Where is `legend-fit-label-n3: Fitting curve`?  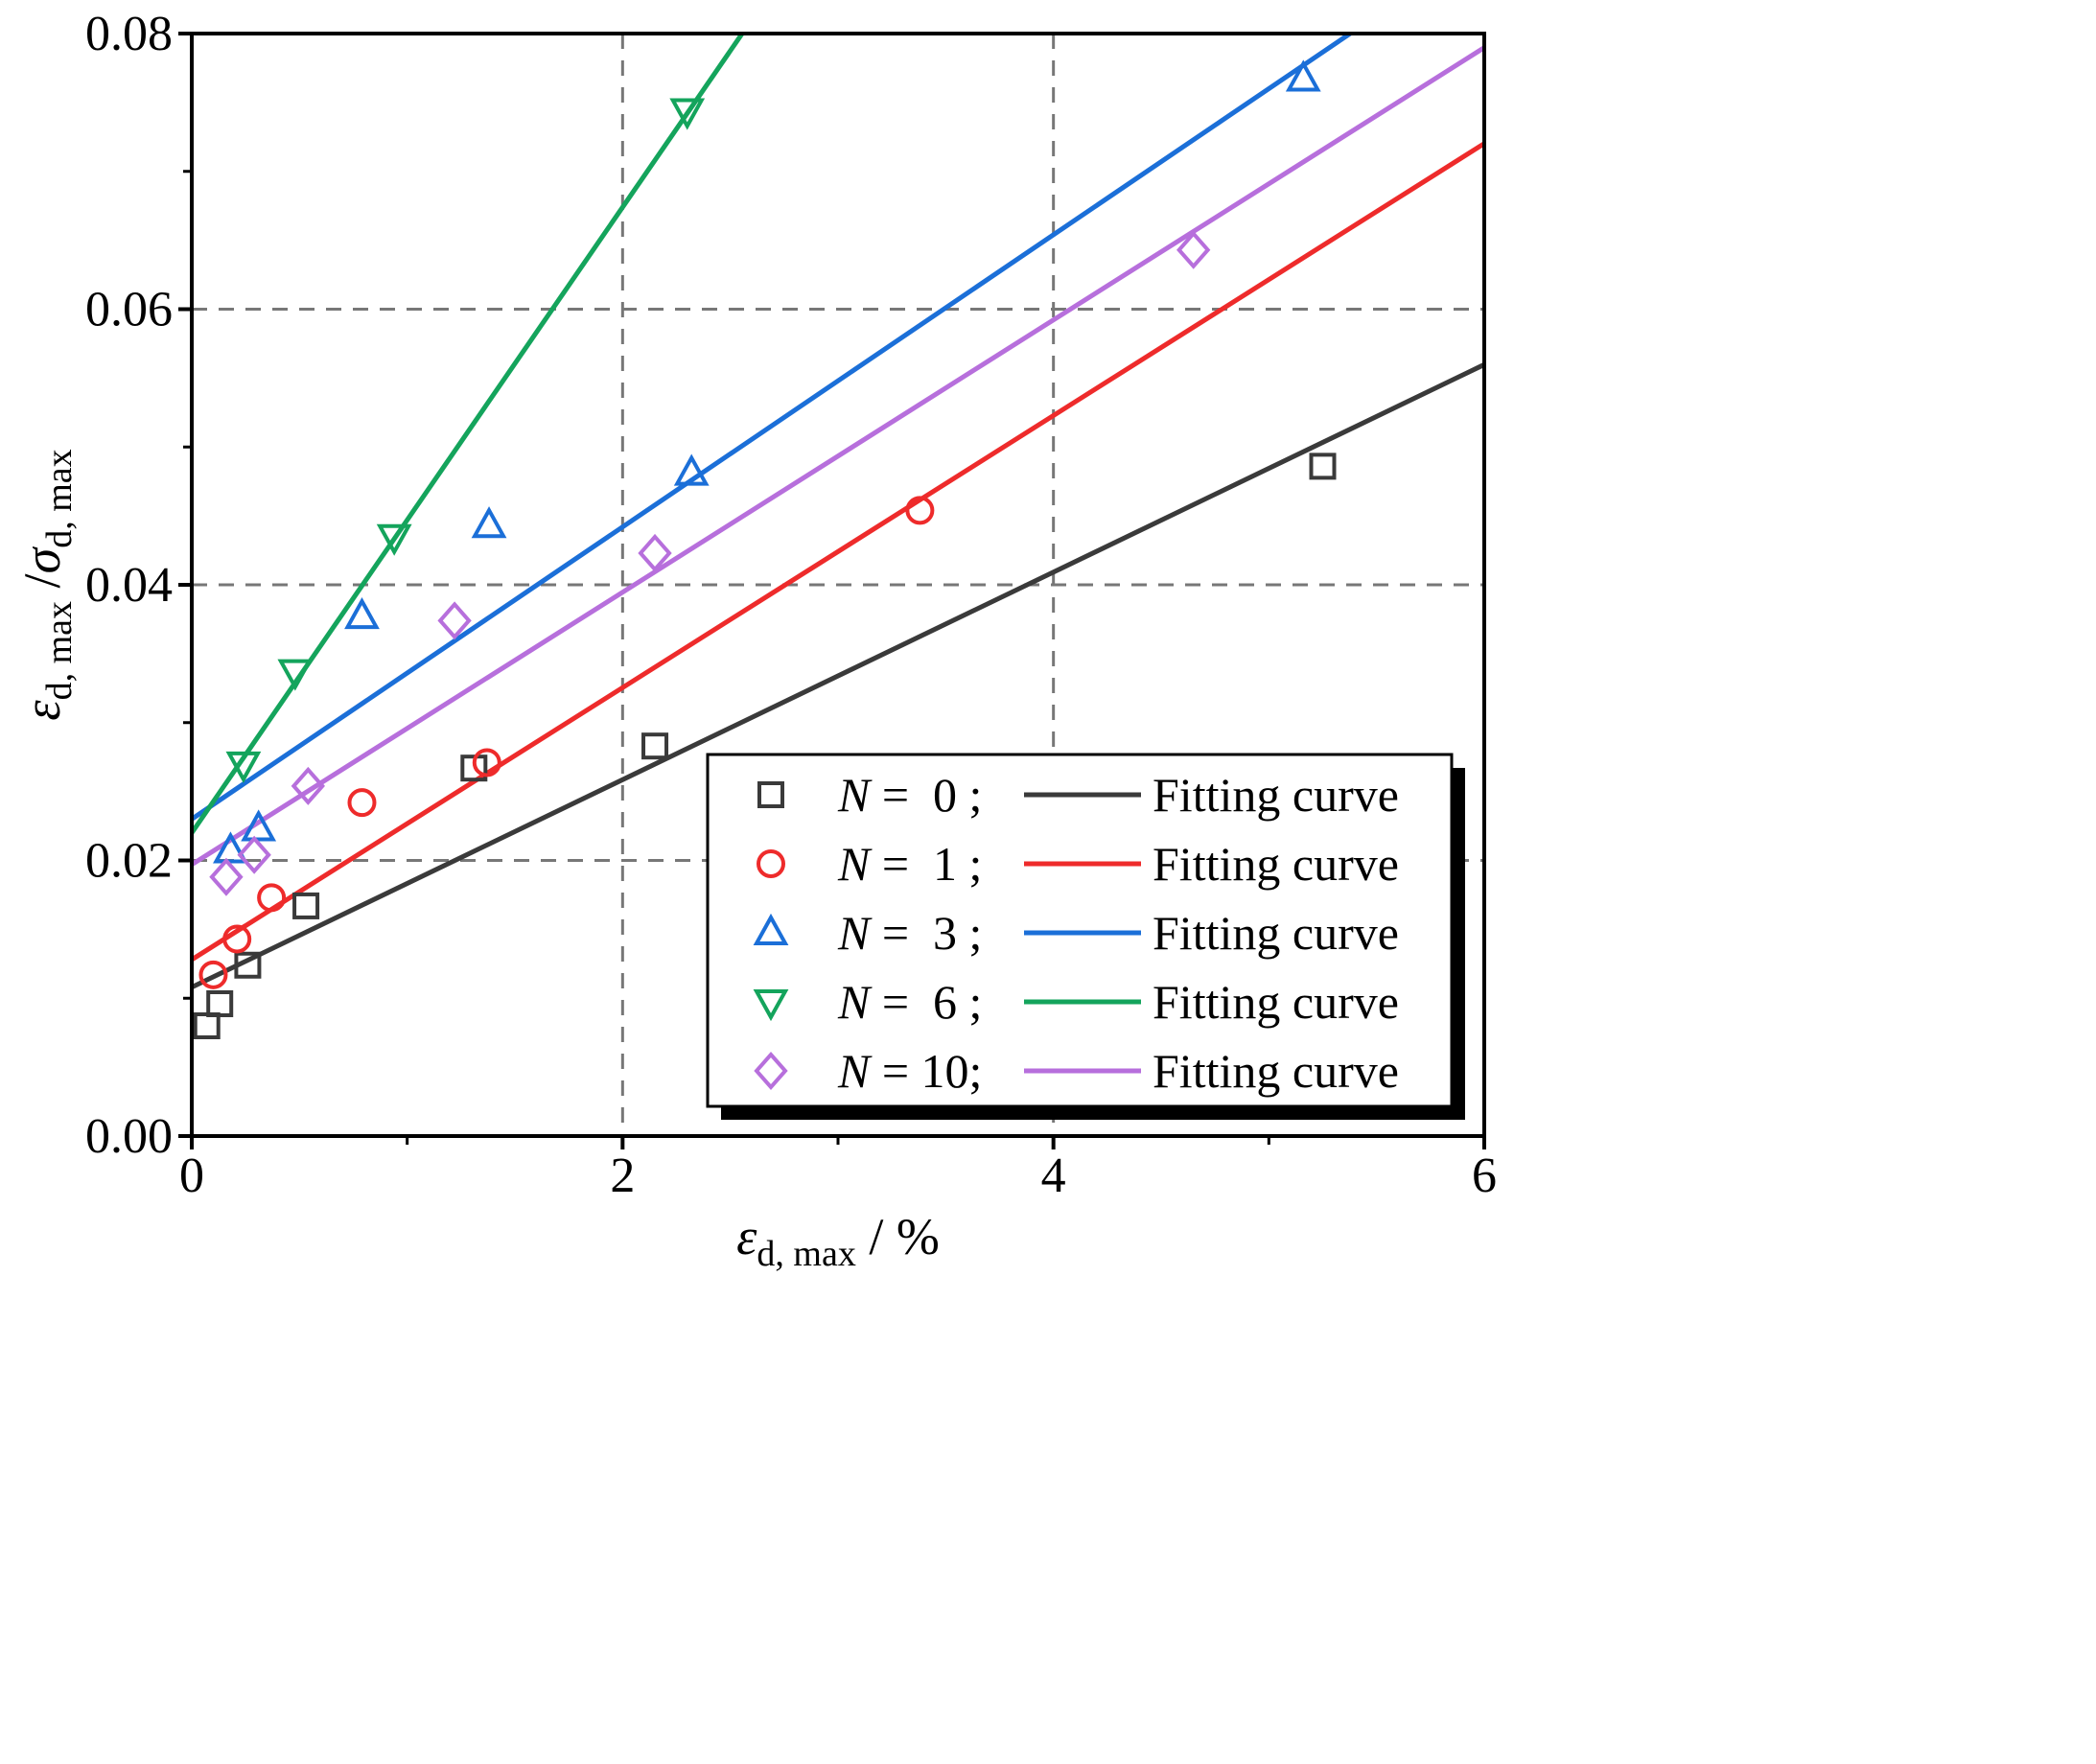
legend-fit-label-n3: Fitting curve is located at coordinates (1276, 933).